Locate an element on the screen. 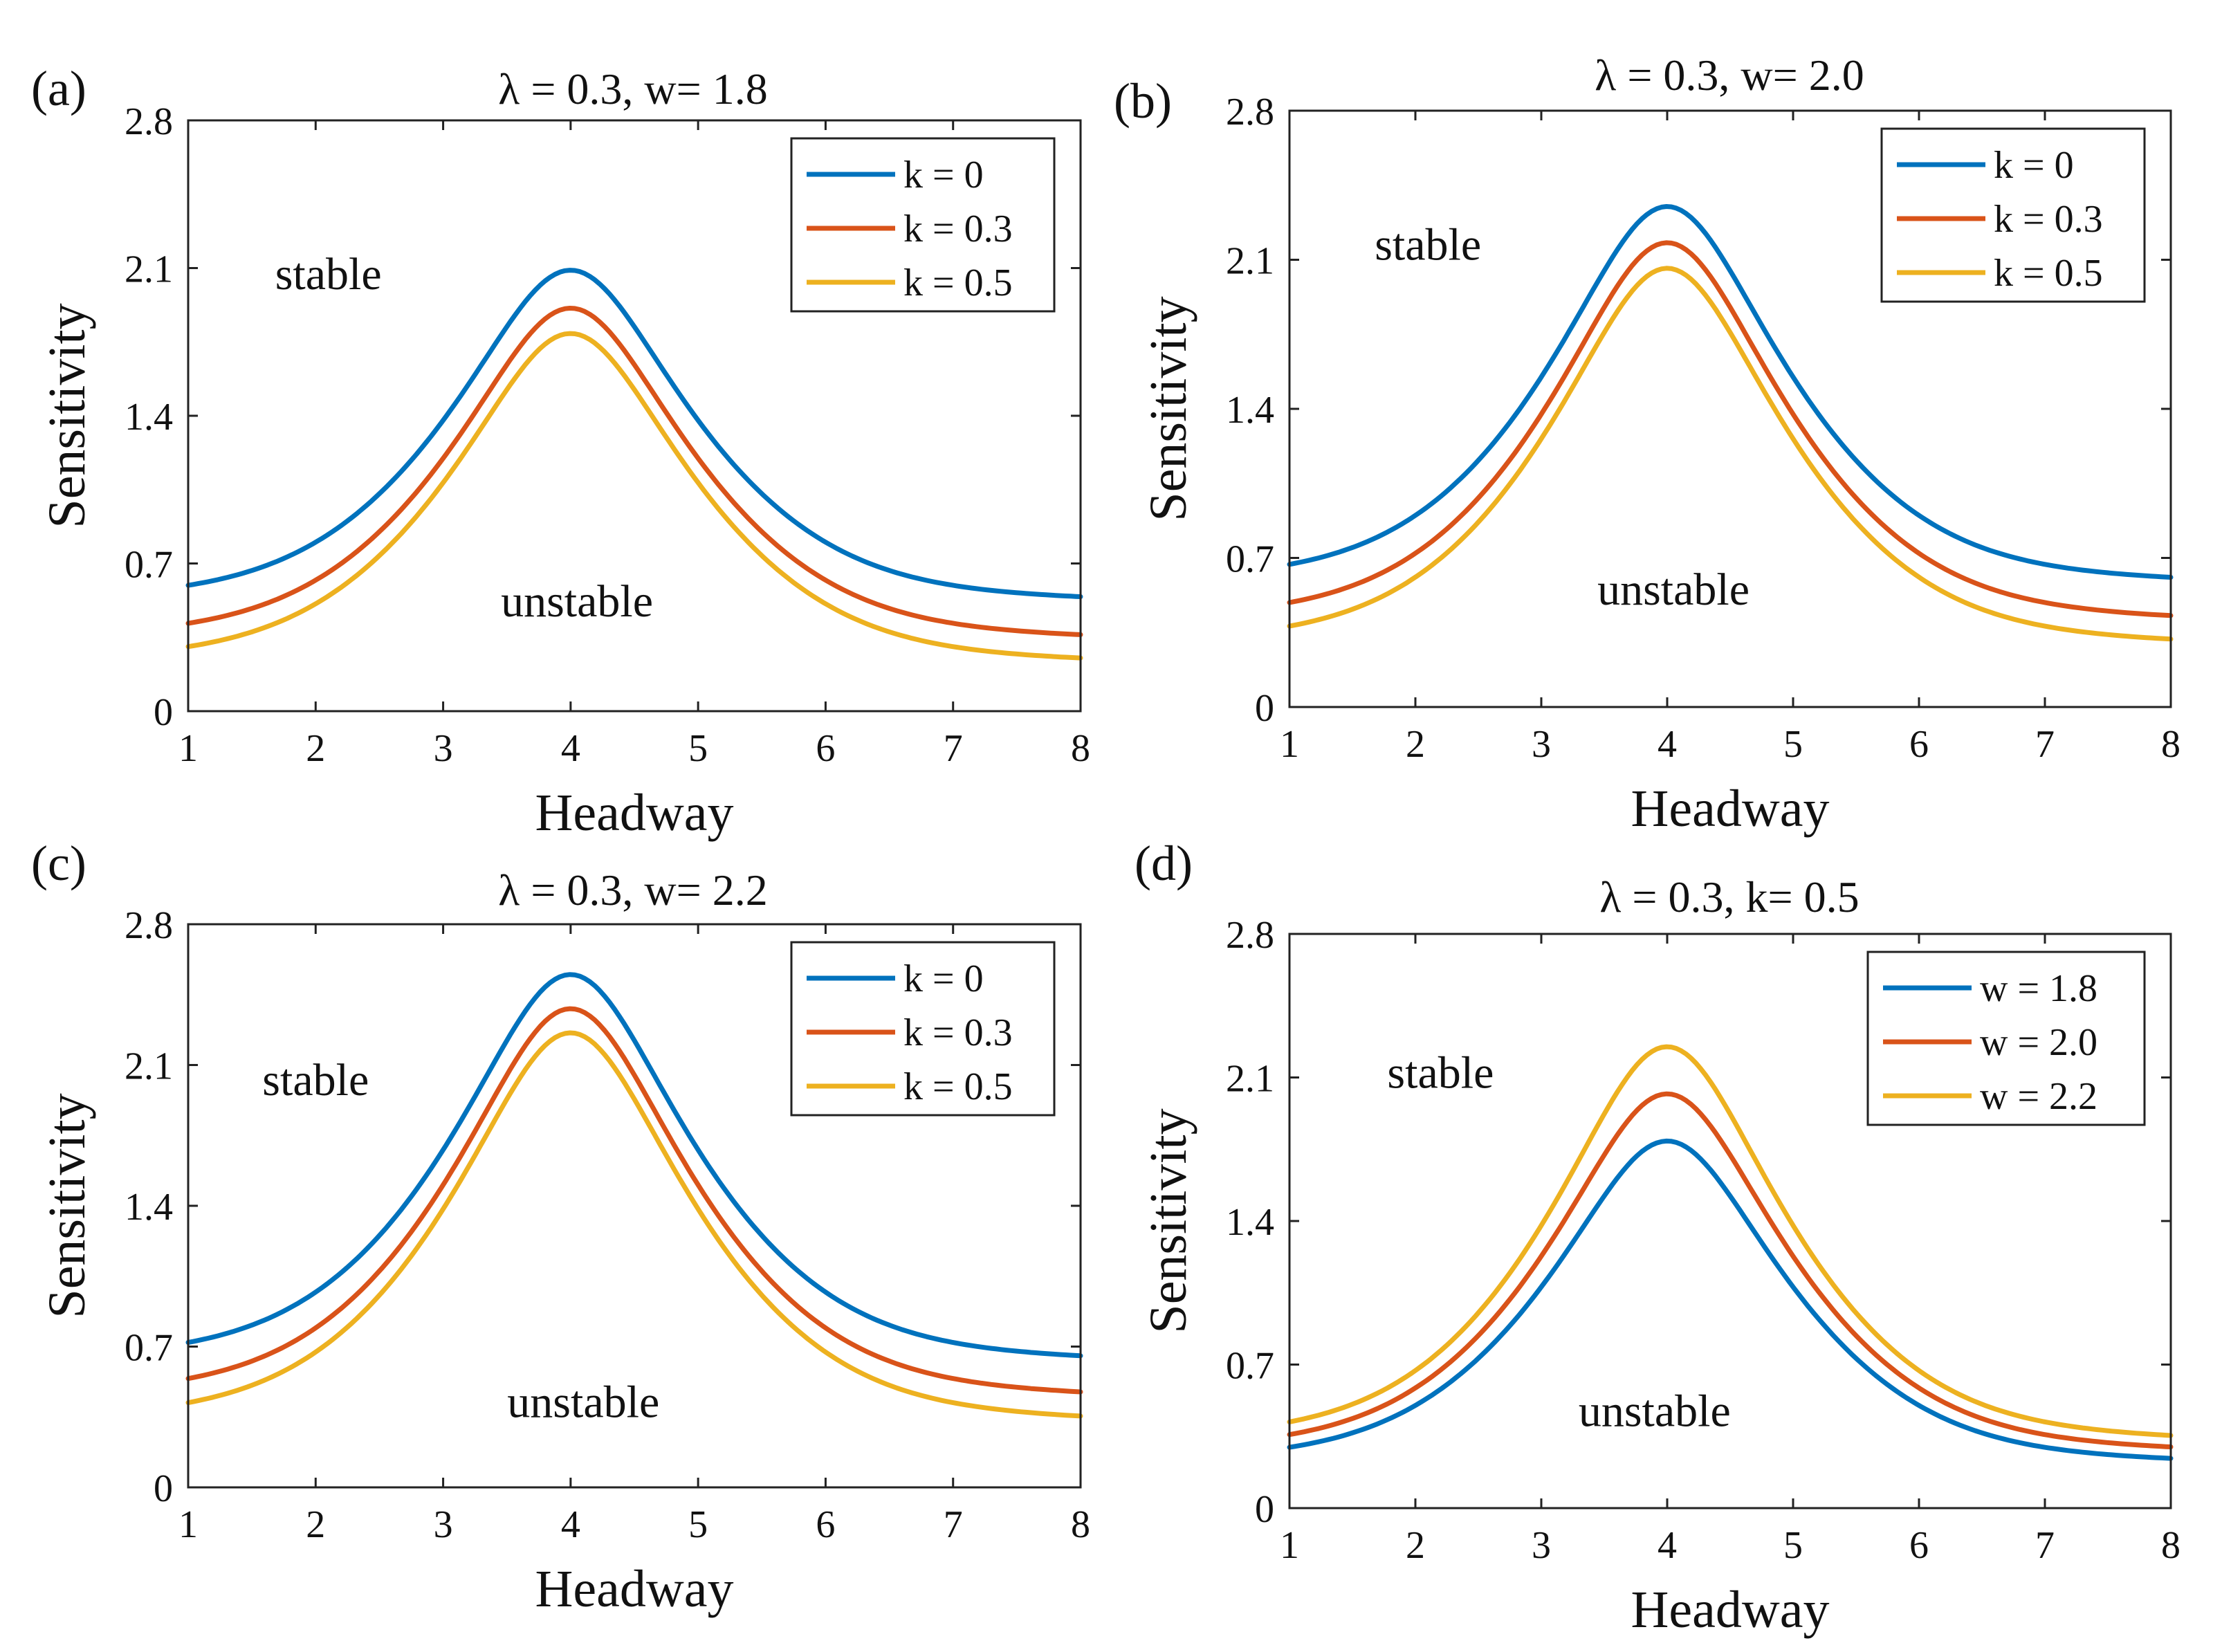  panel-label: (b) is located at coordinates (1143, 101).